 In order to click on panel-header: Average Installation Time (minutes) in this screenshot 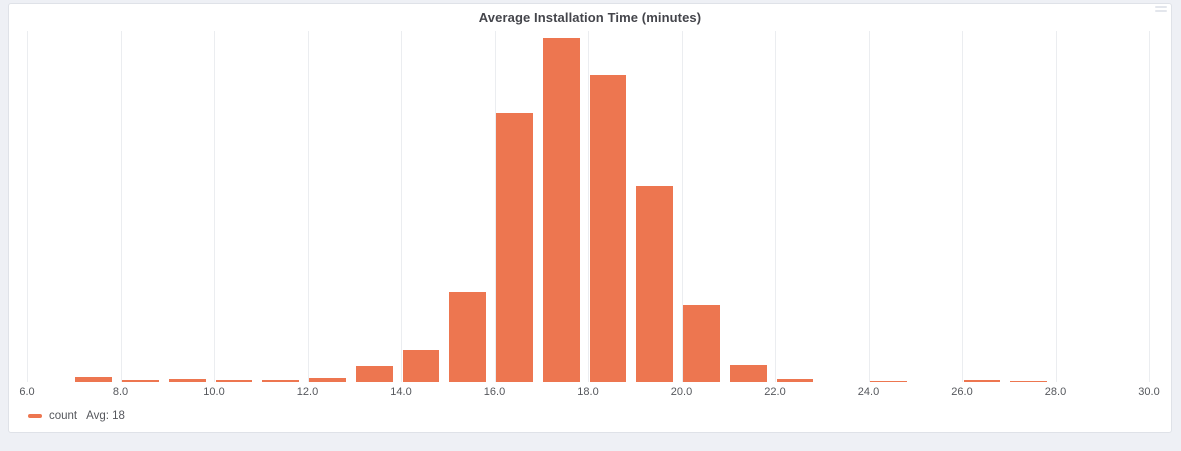, I will do `click(590, 17)`.